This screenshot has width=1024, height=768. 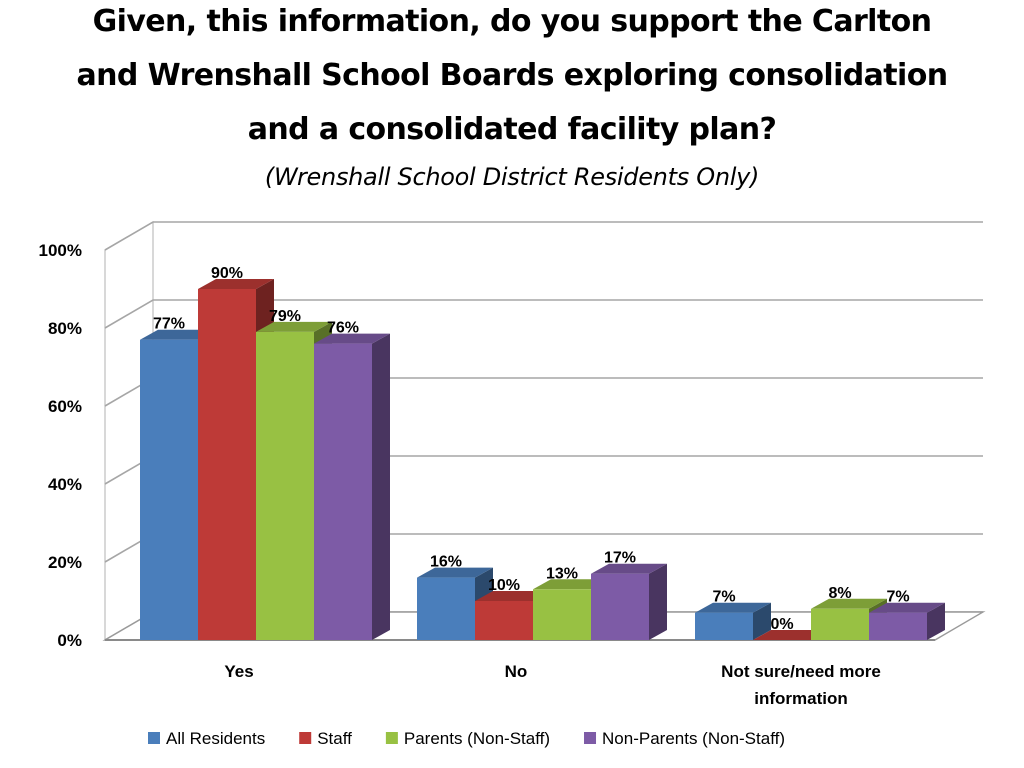 I want to click on category-label: Not sure/need more, so click(x=801, y=671).